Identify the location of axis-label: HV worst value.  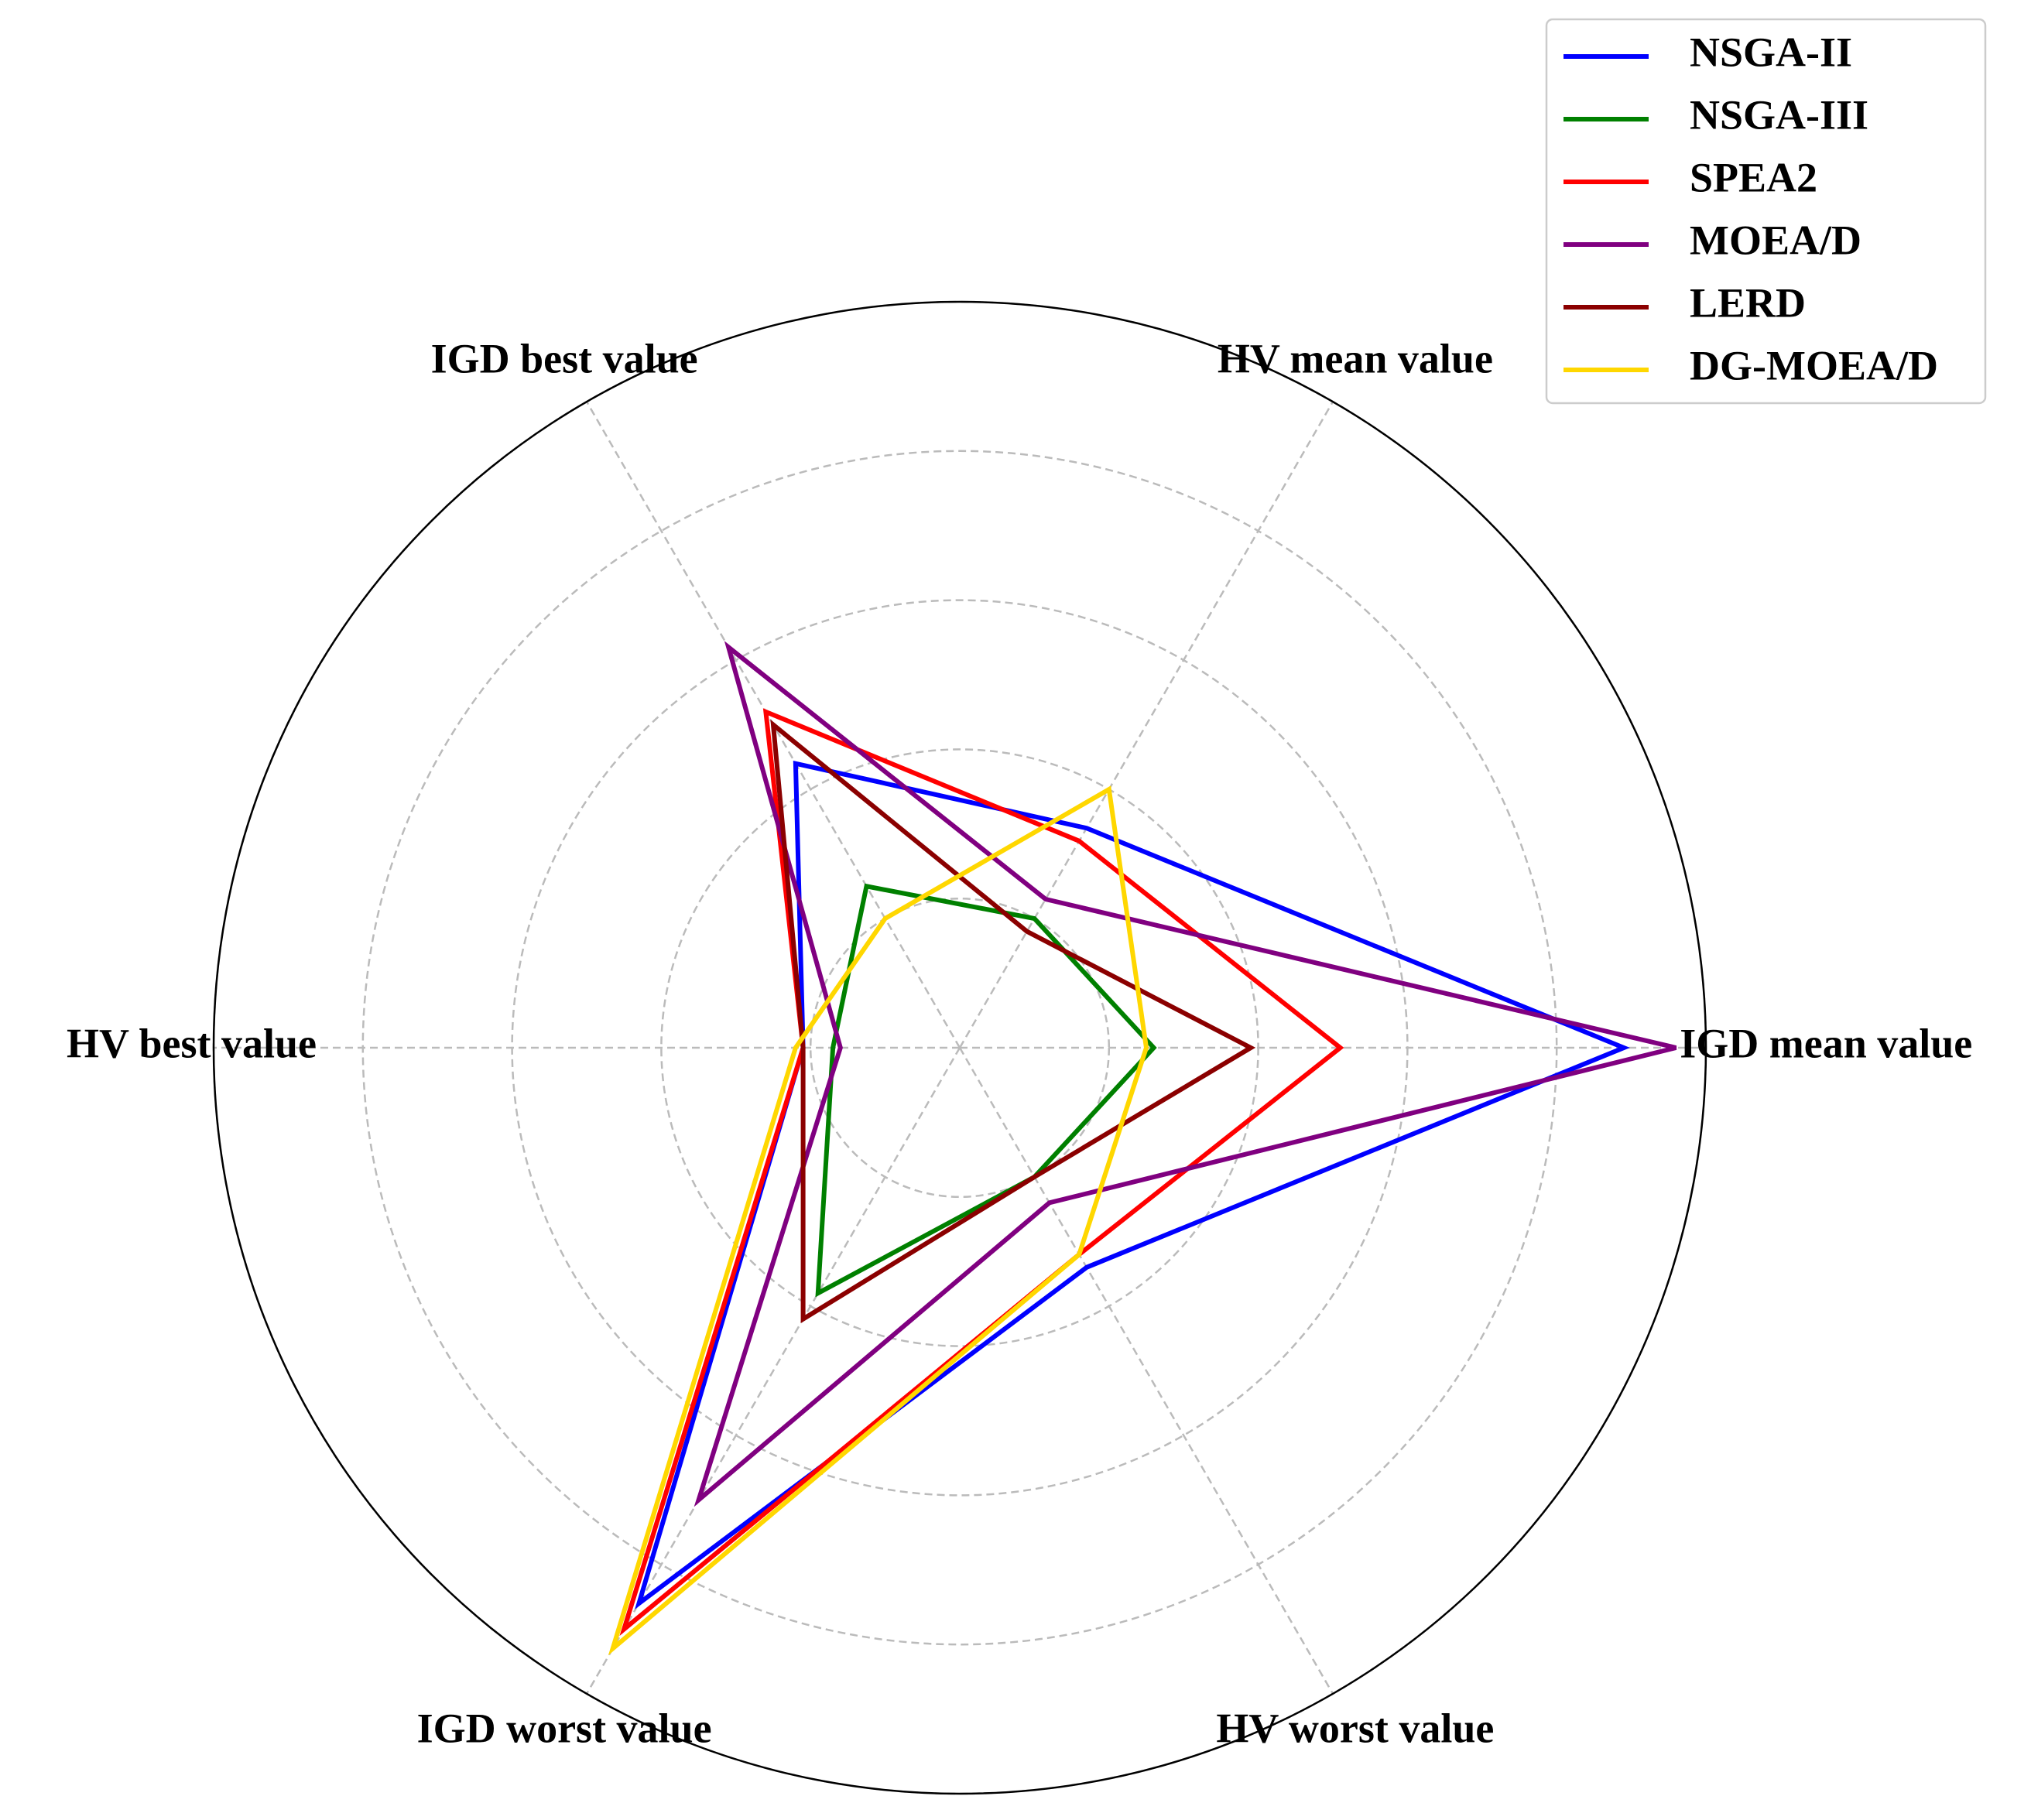
(1355, 1728).